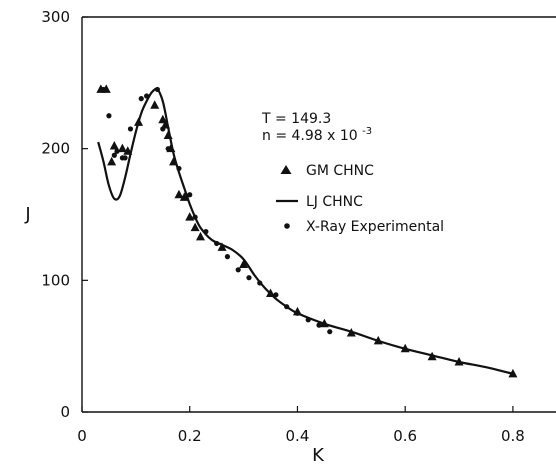 The width and height of the screenshot is (556, 467). Describe the element at coordinates (55, 149) in the screenshot. I see `y-tick-label: 200` at that location.